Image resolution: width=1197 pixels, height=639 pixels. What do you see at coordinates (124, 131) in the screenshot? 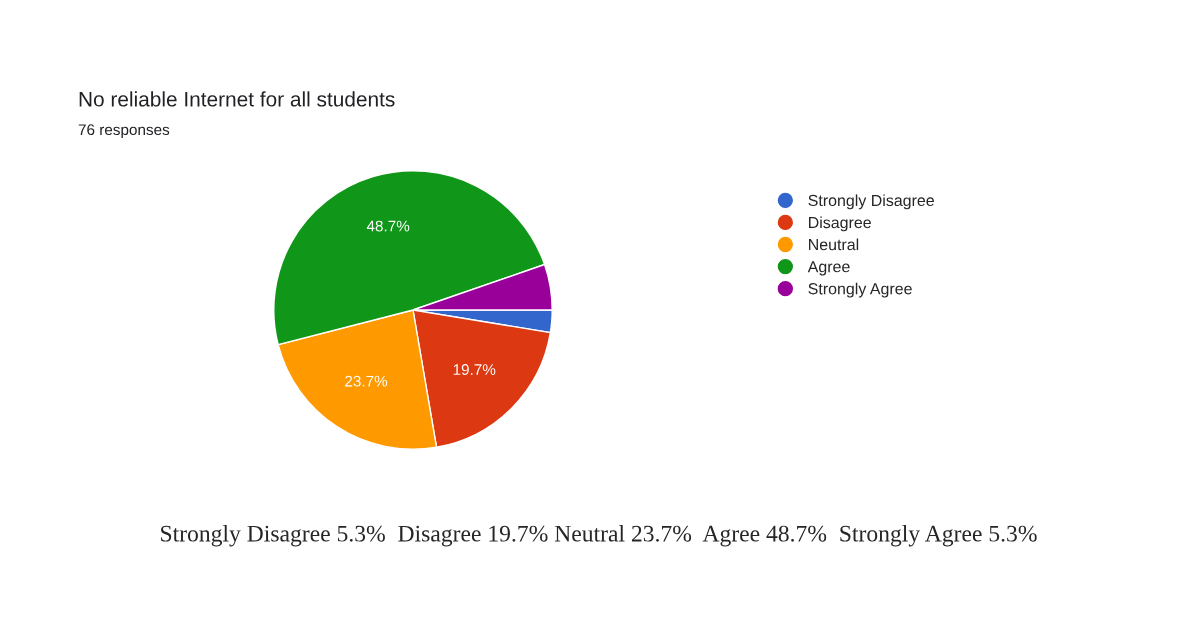
I see `text: 76 responses` at bounding box center [124, 131].